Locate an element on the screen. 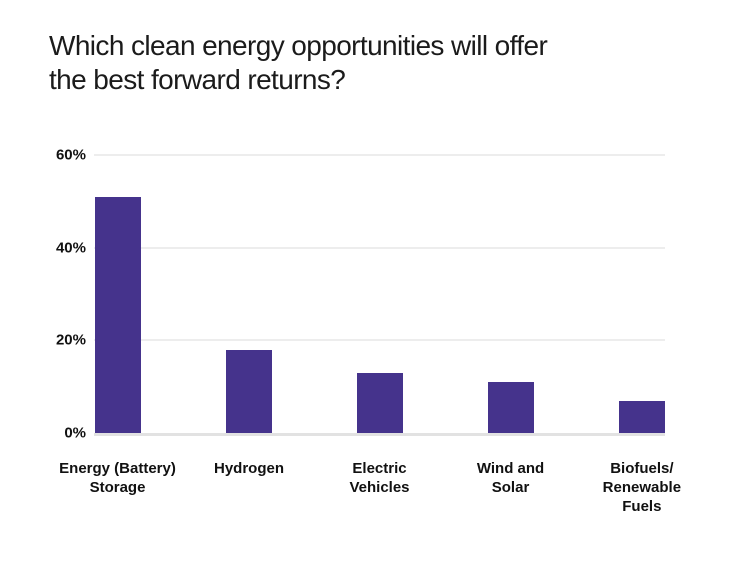 Image resolution: width=750 pixels, height=570 pixels. bar-biofuels-renewable-fuels is located at coordinates (641, 416).